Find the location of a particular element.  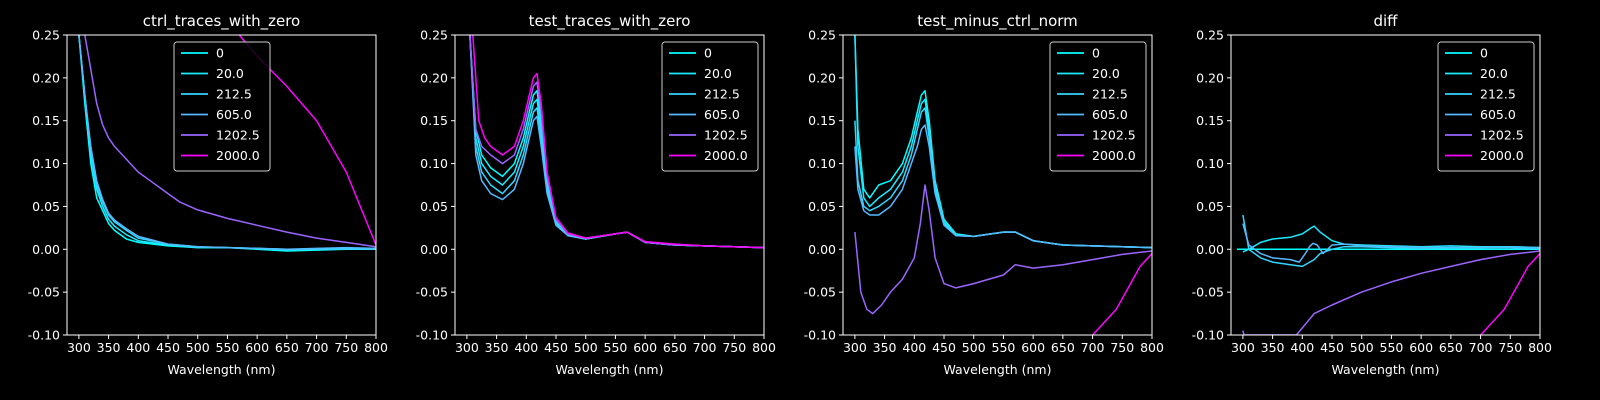

chart-title: test_minus_ctrl_norm is located at coordinates (997, 21).